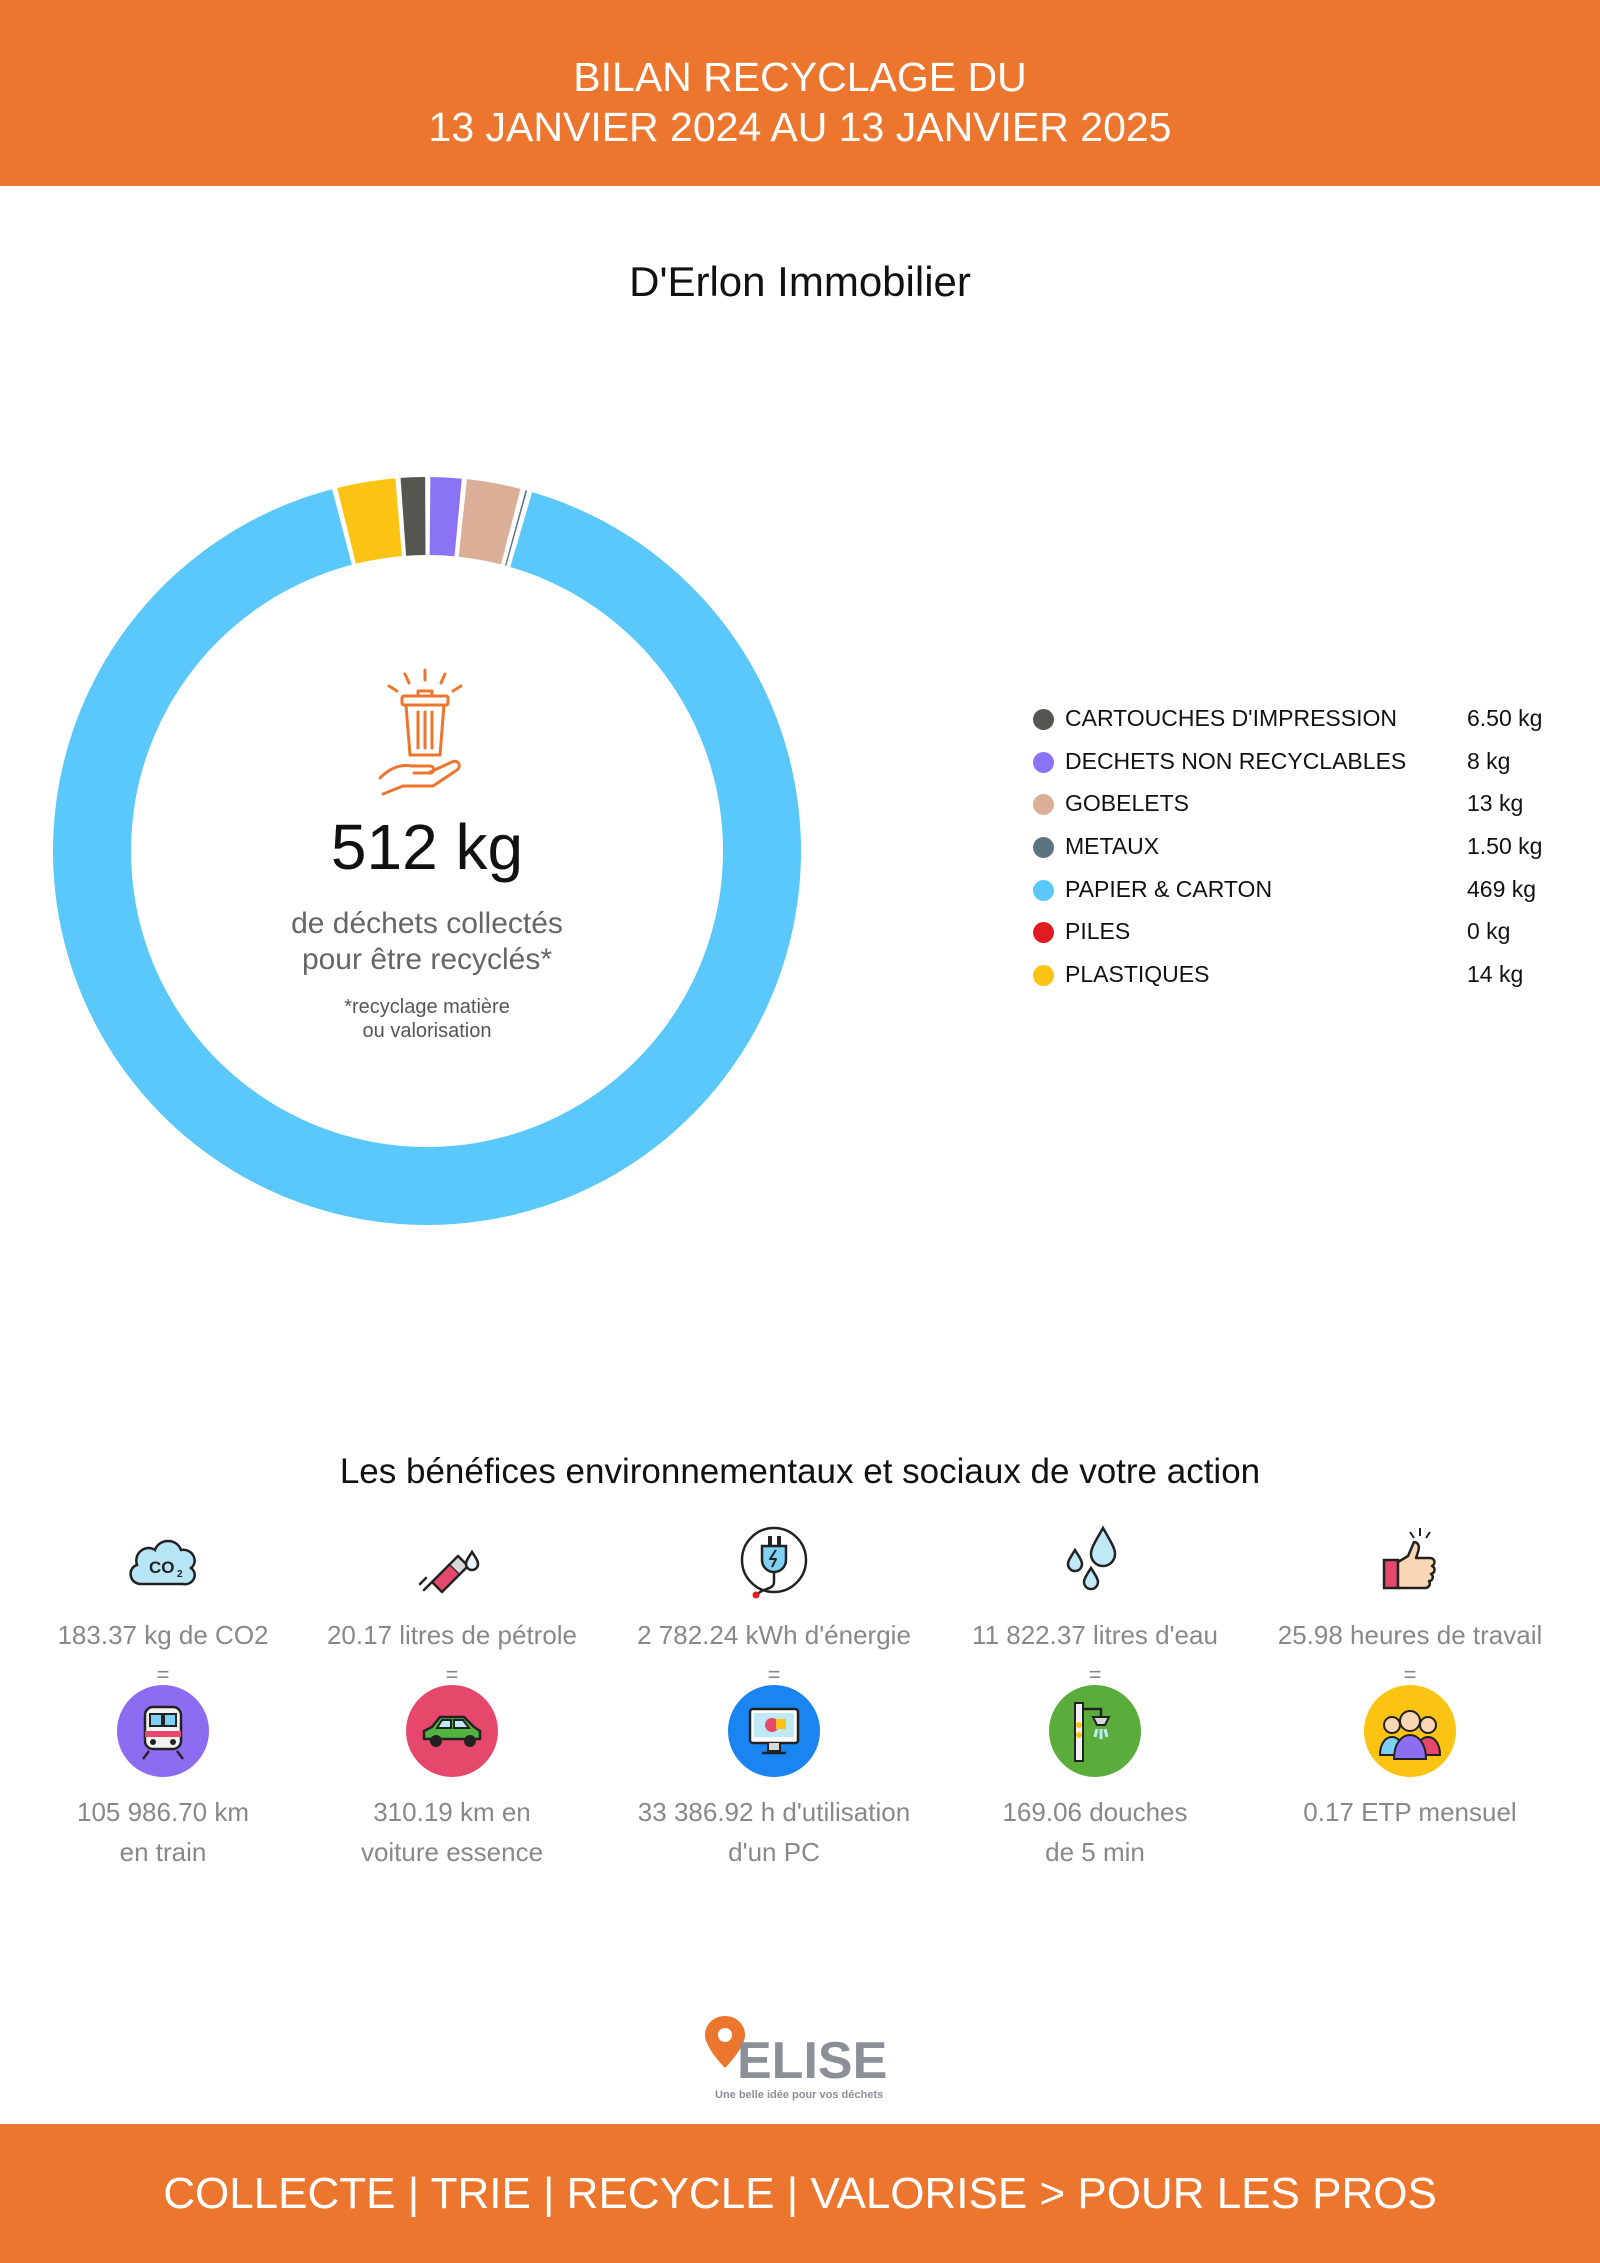  What do you see at coordinates (1410, 1635) in the screenshot?
I see `benefit-travail-amount: 25.98 heures de travail` at bounding box center [1410, 1635].